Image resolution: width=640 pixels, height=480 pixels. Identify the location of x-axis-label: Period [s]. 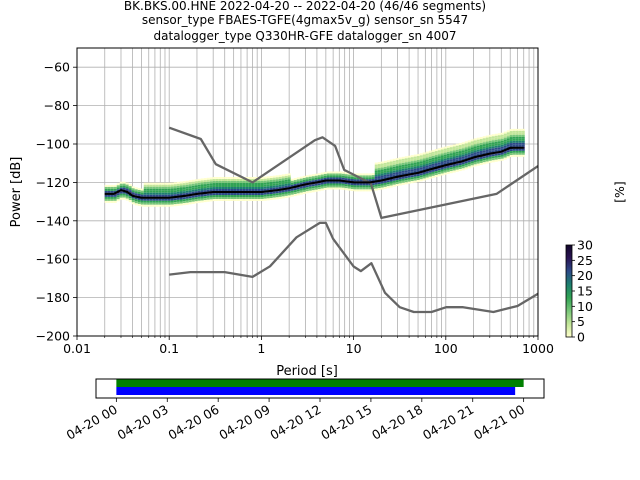
(307, 371).